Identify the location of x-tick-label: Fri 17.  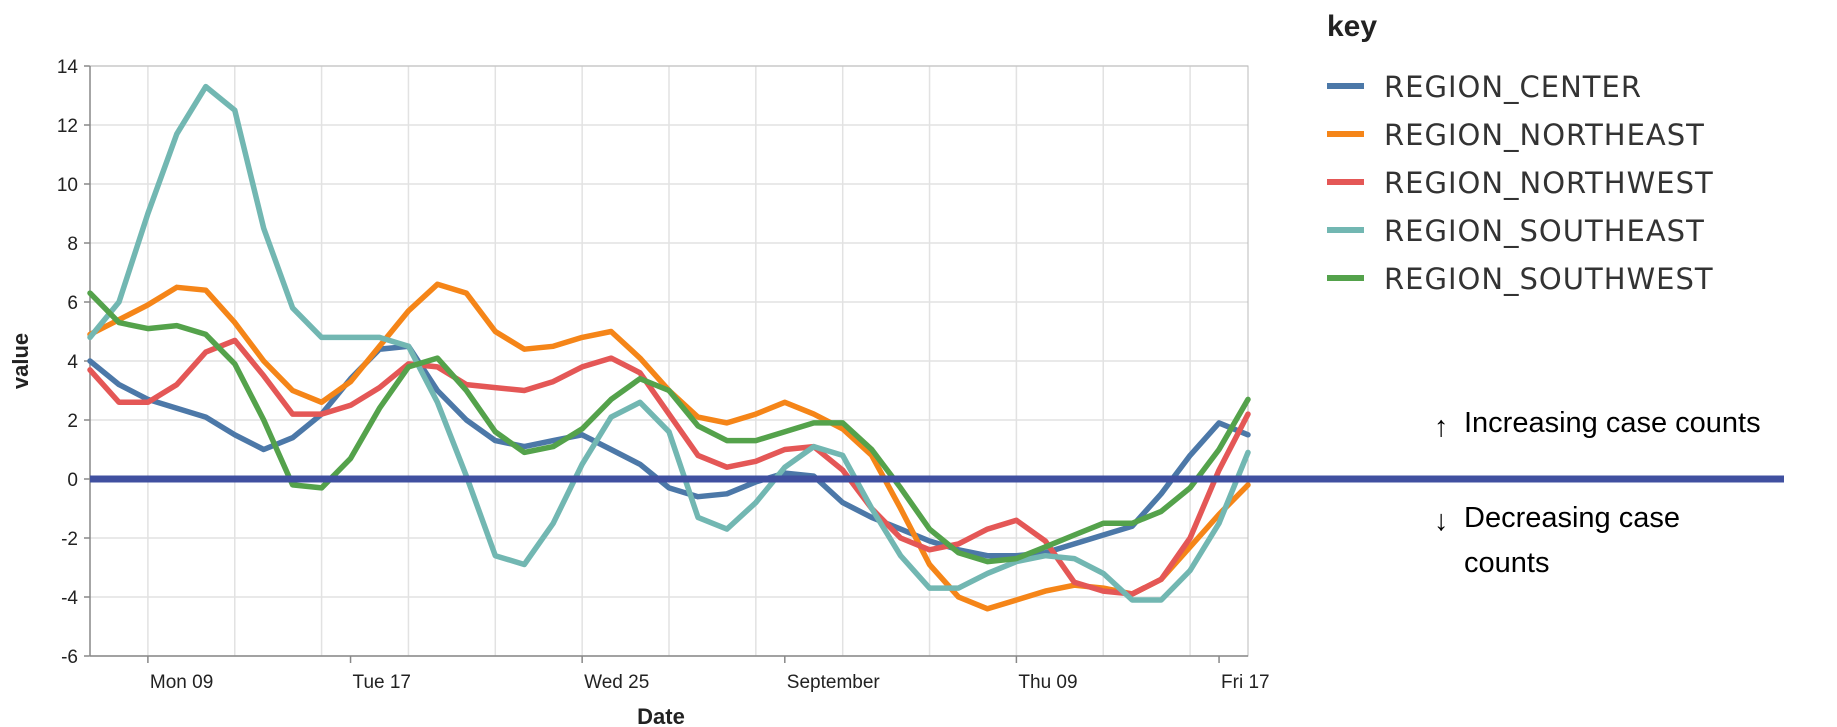
(1245, 682).